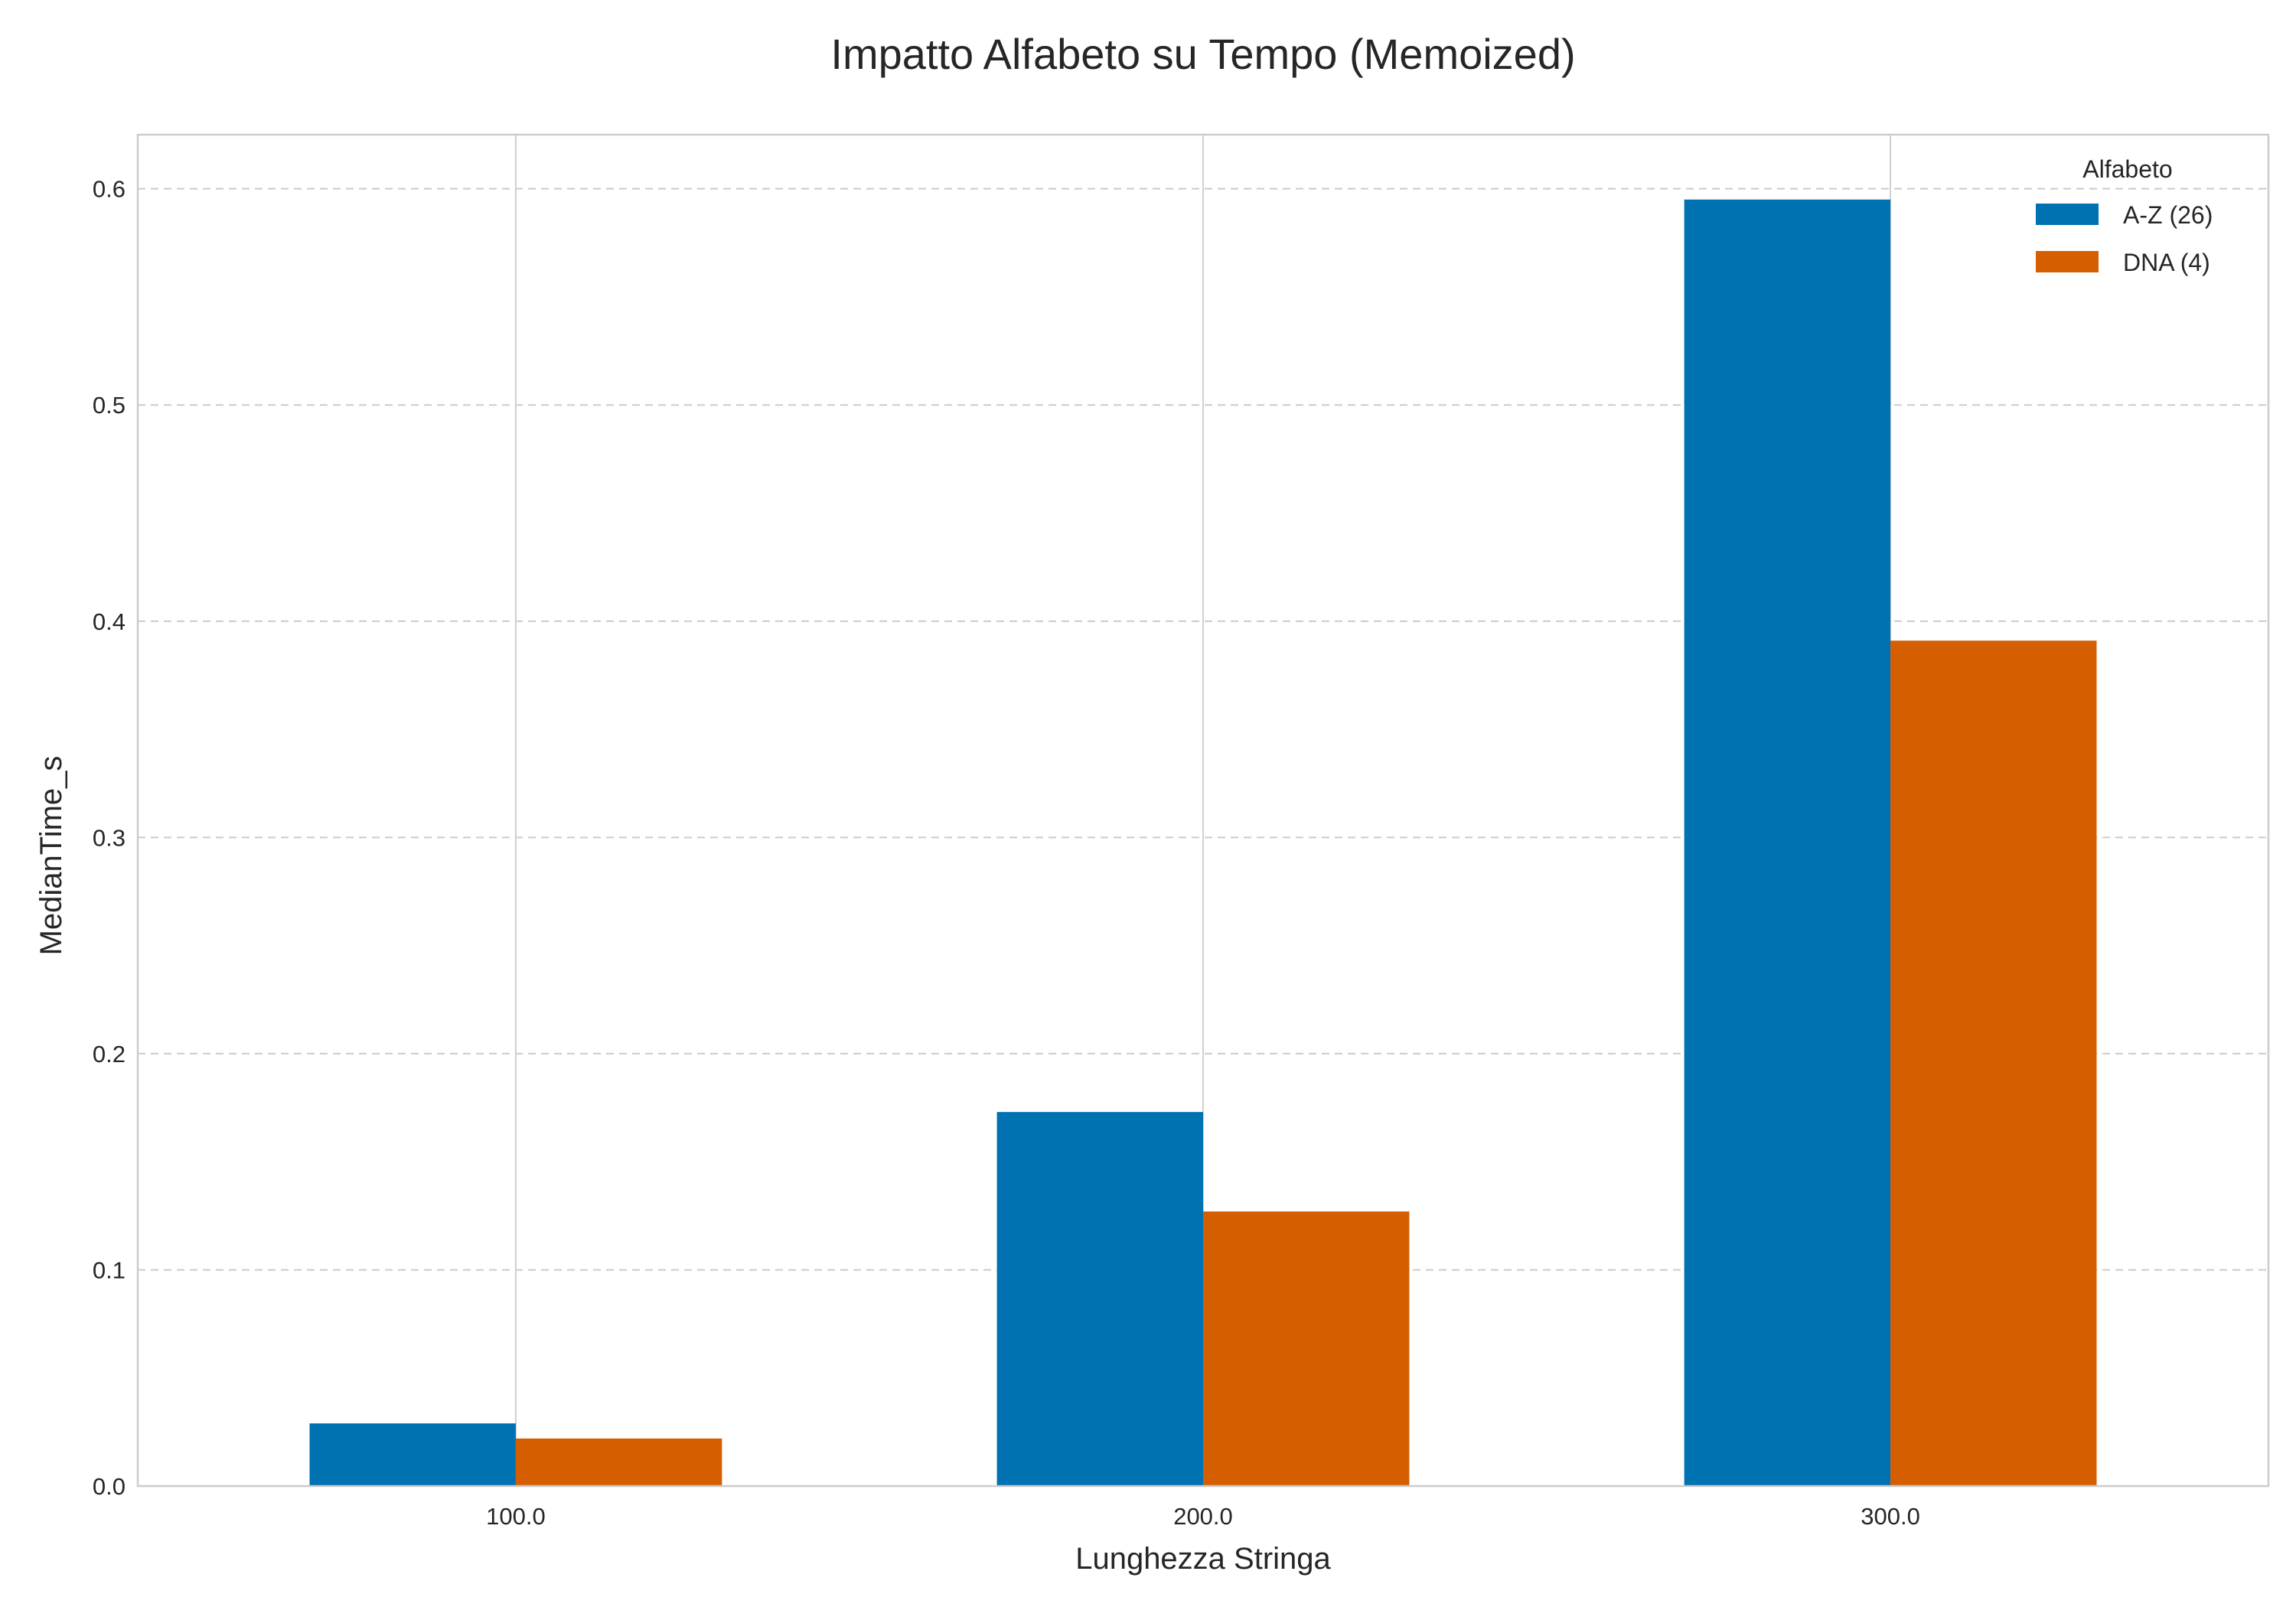 Image resolution: width=2296 pixels, height=1607 pixels. What do you see at coordinates (516, 1516) in the screenshot?
I see `x-tick-label: 100.0` at bounding box center [516, 1516].